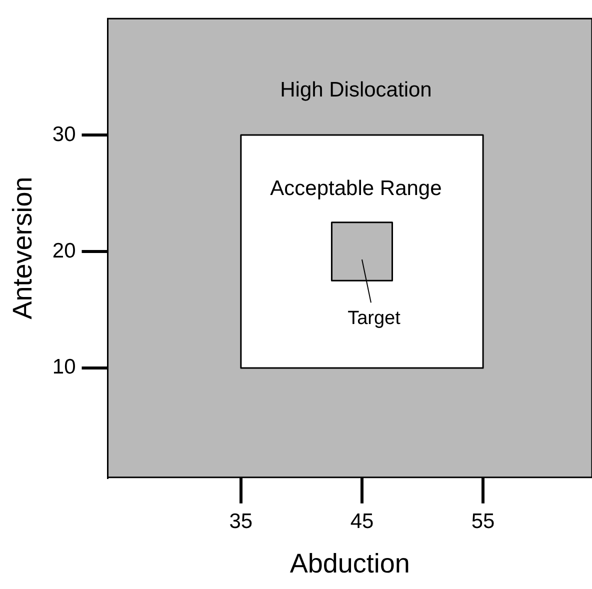 This screenshot has width=592, height=589. Describe the element at coordinates (362, 521) in the screenshot. I see `x-tick-label: 45` at that location.